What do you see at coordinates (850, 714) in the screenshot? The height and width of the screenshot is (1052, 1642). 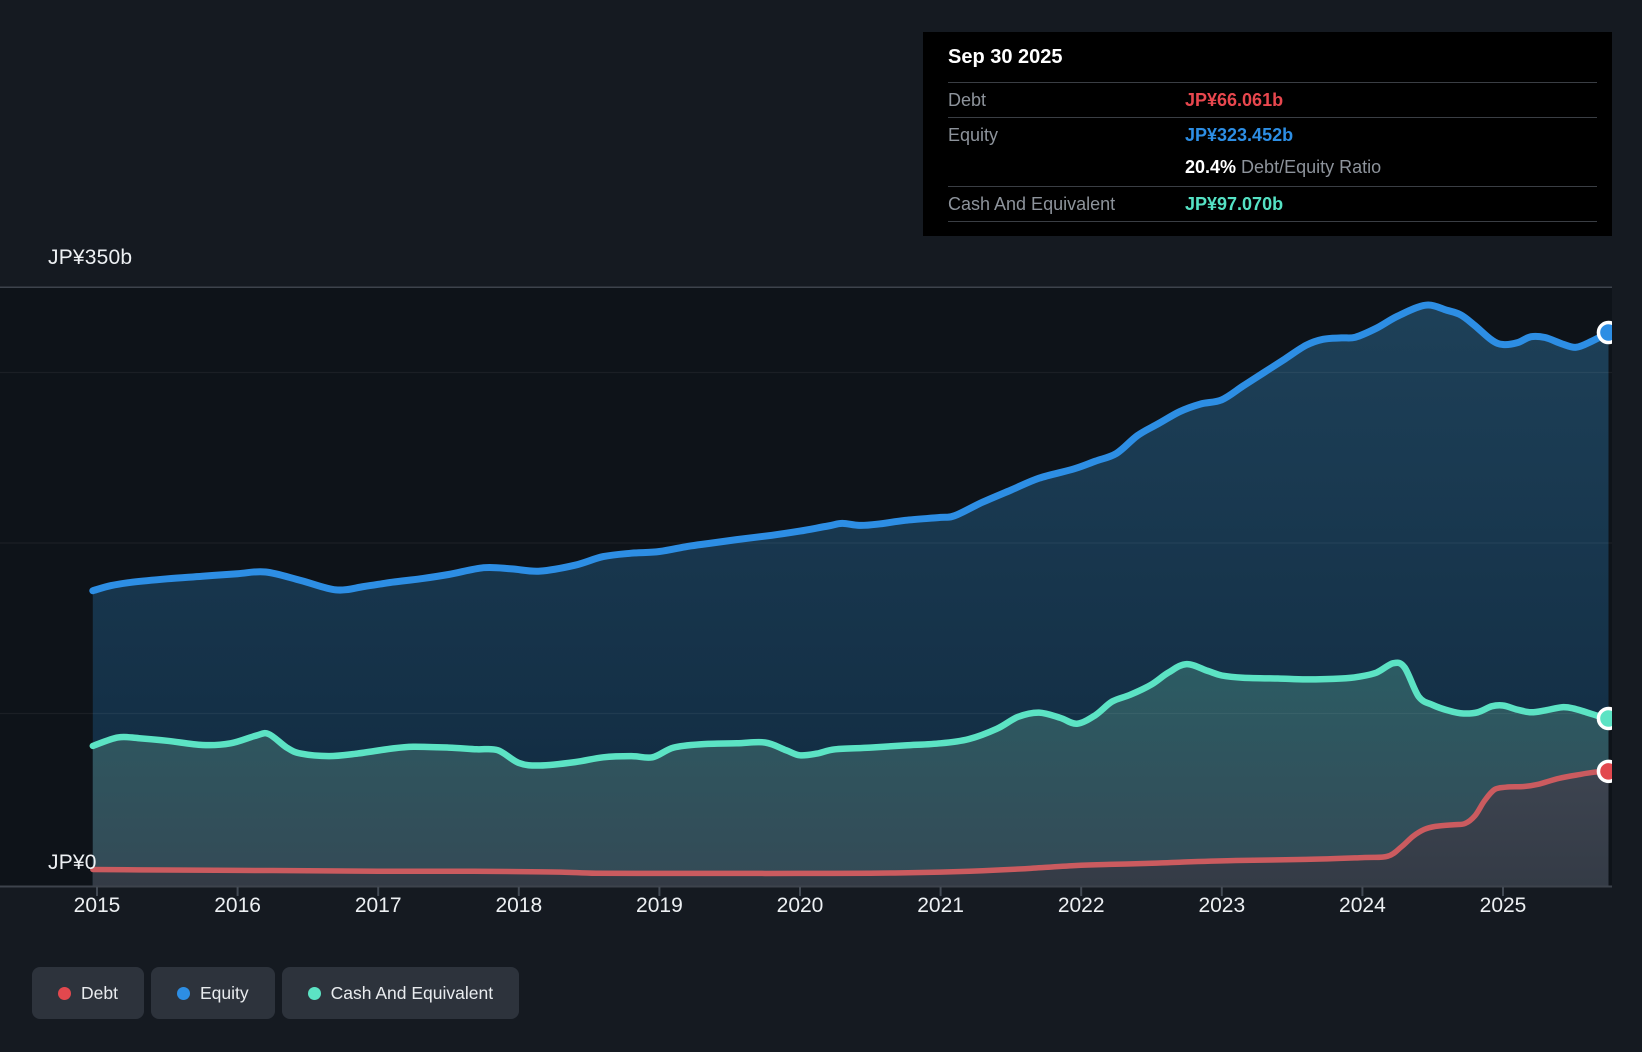 I see `cash-and-equivalent-line` at bounding box center [850, 714].